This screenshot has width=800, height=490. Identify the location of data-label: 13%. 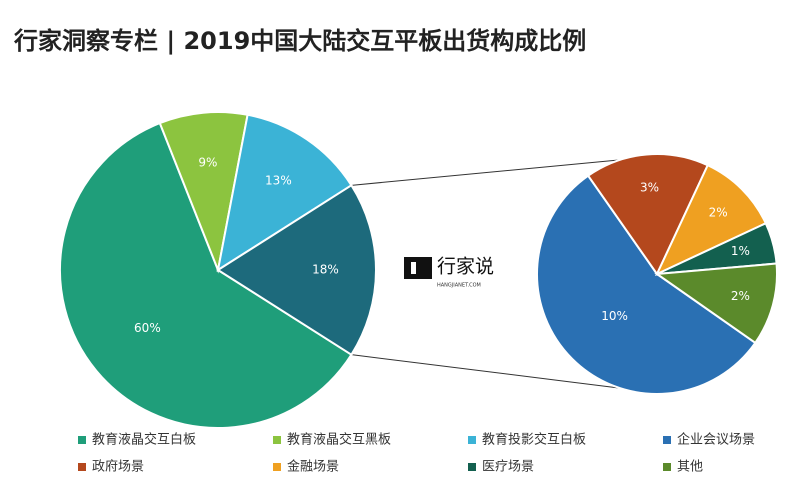
(278, 181).